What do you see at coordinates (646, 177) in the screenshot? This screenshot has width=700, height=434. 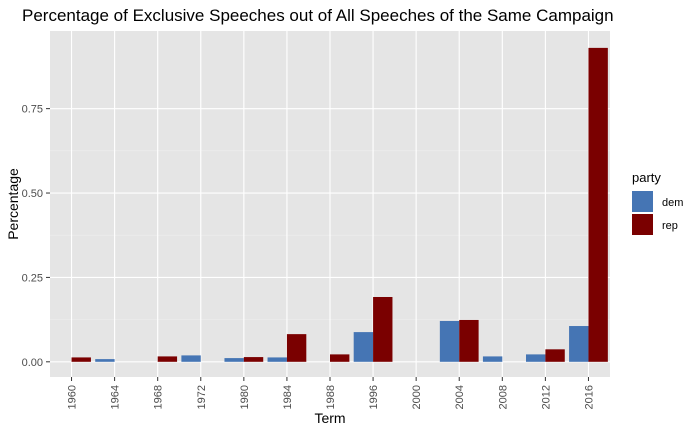 I see `legend-title: party` at bounding box center [646, 177].